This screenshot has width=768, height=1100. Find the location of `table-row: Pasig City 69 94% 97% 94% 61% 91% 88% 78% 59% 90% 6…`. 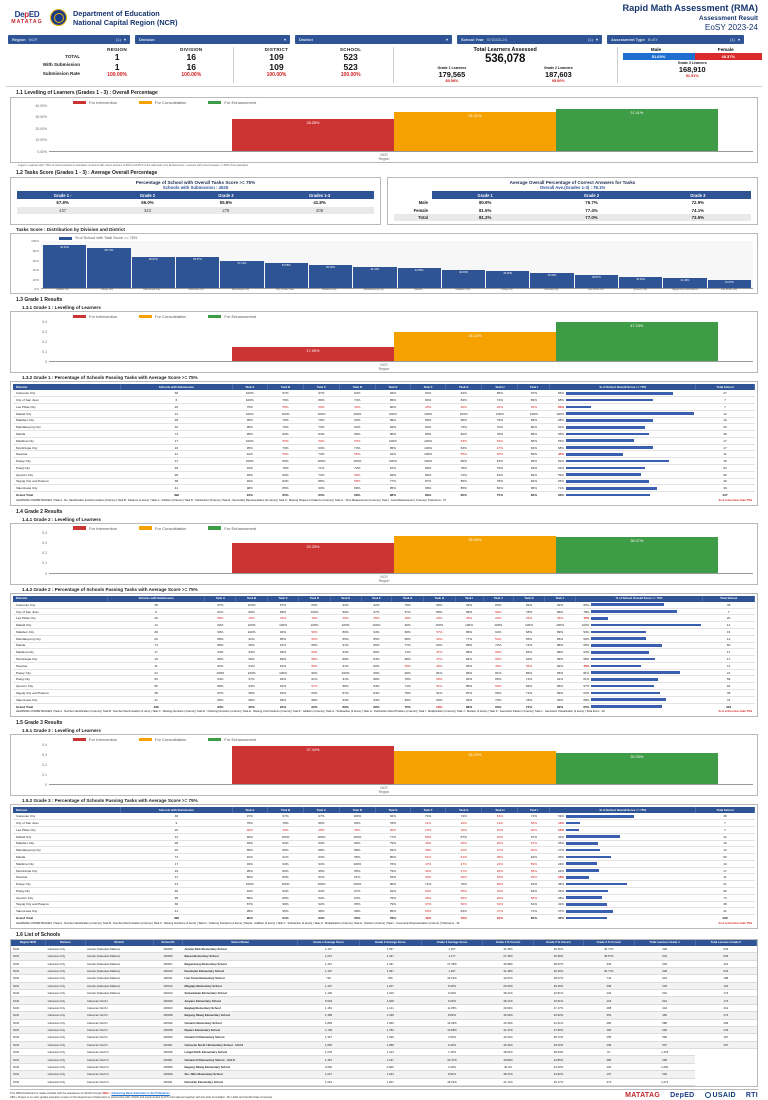

table-row: Pasig City 69 94% 97% 94% 61% 91% 88% 78% 59% 90% 6… is located at coordinates (384, 679).